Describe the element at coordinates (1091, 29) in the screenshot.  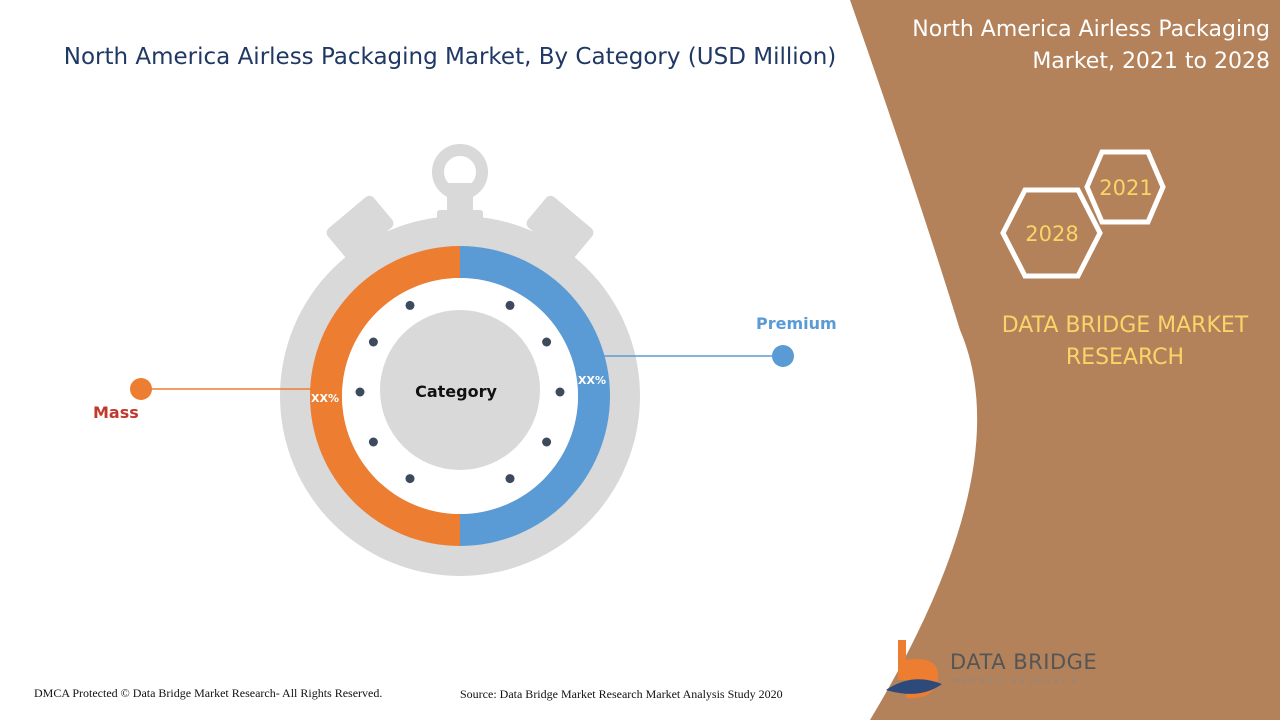
I see `side-title-line1: North America Airless Packaging` at that location.